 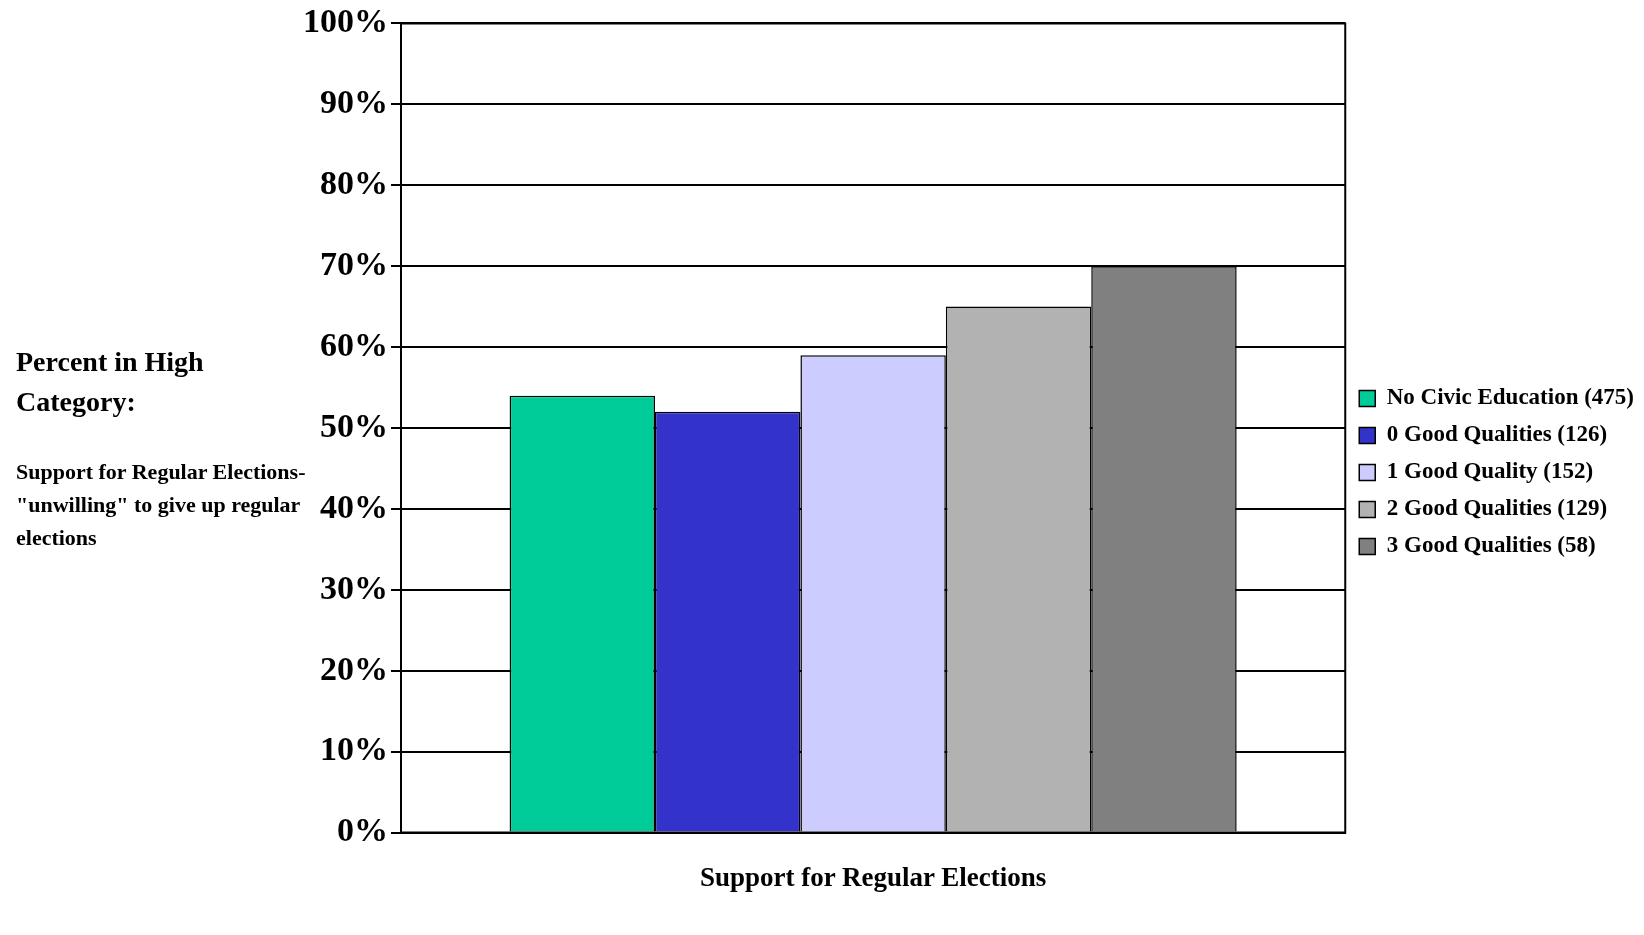 What do you see at coordinates (161, 505) in the screenshot?
I see `text: Support for Regular Elections- "unwilling" to give up regular elections` at bounding box center [161, 505].